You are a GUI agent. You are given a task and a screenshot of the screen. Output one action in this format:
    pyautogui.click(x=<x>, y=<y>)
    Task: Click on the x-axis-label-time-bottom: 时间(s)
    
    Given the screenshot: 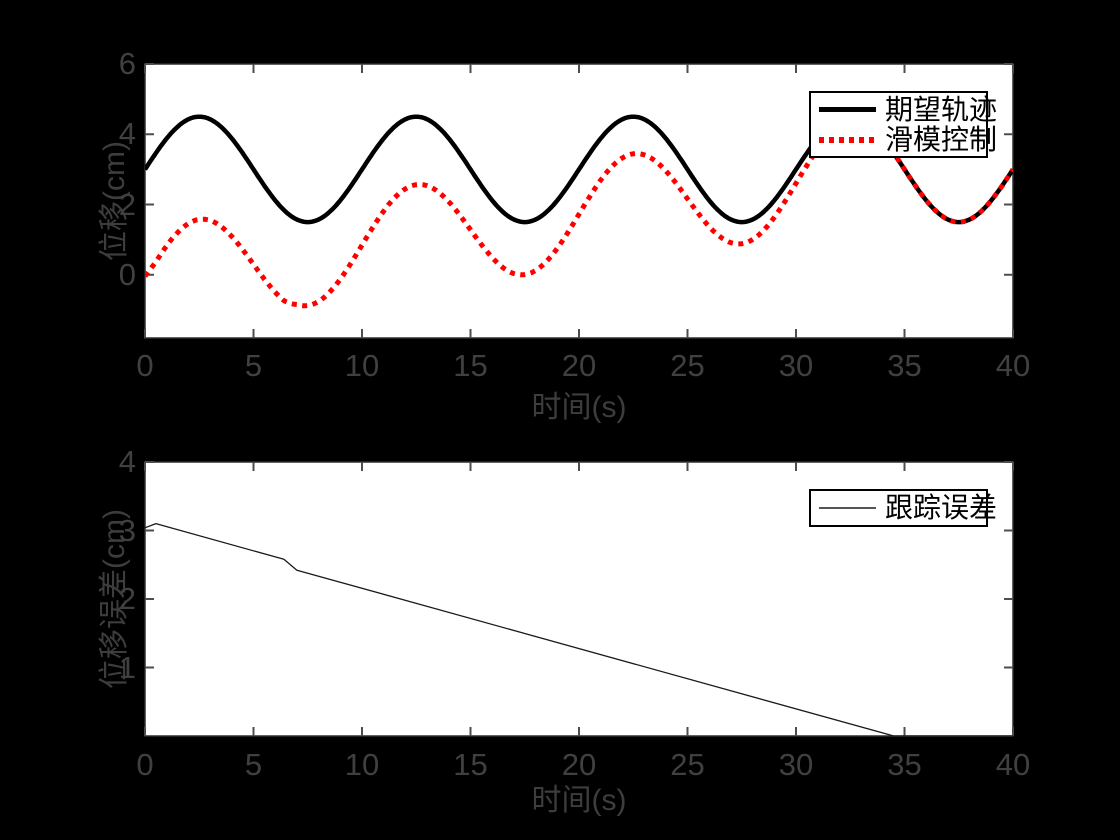 What is the action you would take?
    pyautogui.click(x=579, y=800)
    